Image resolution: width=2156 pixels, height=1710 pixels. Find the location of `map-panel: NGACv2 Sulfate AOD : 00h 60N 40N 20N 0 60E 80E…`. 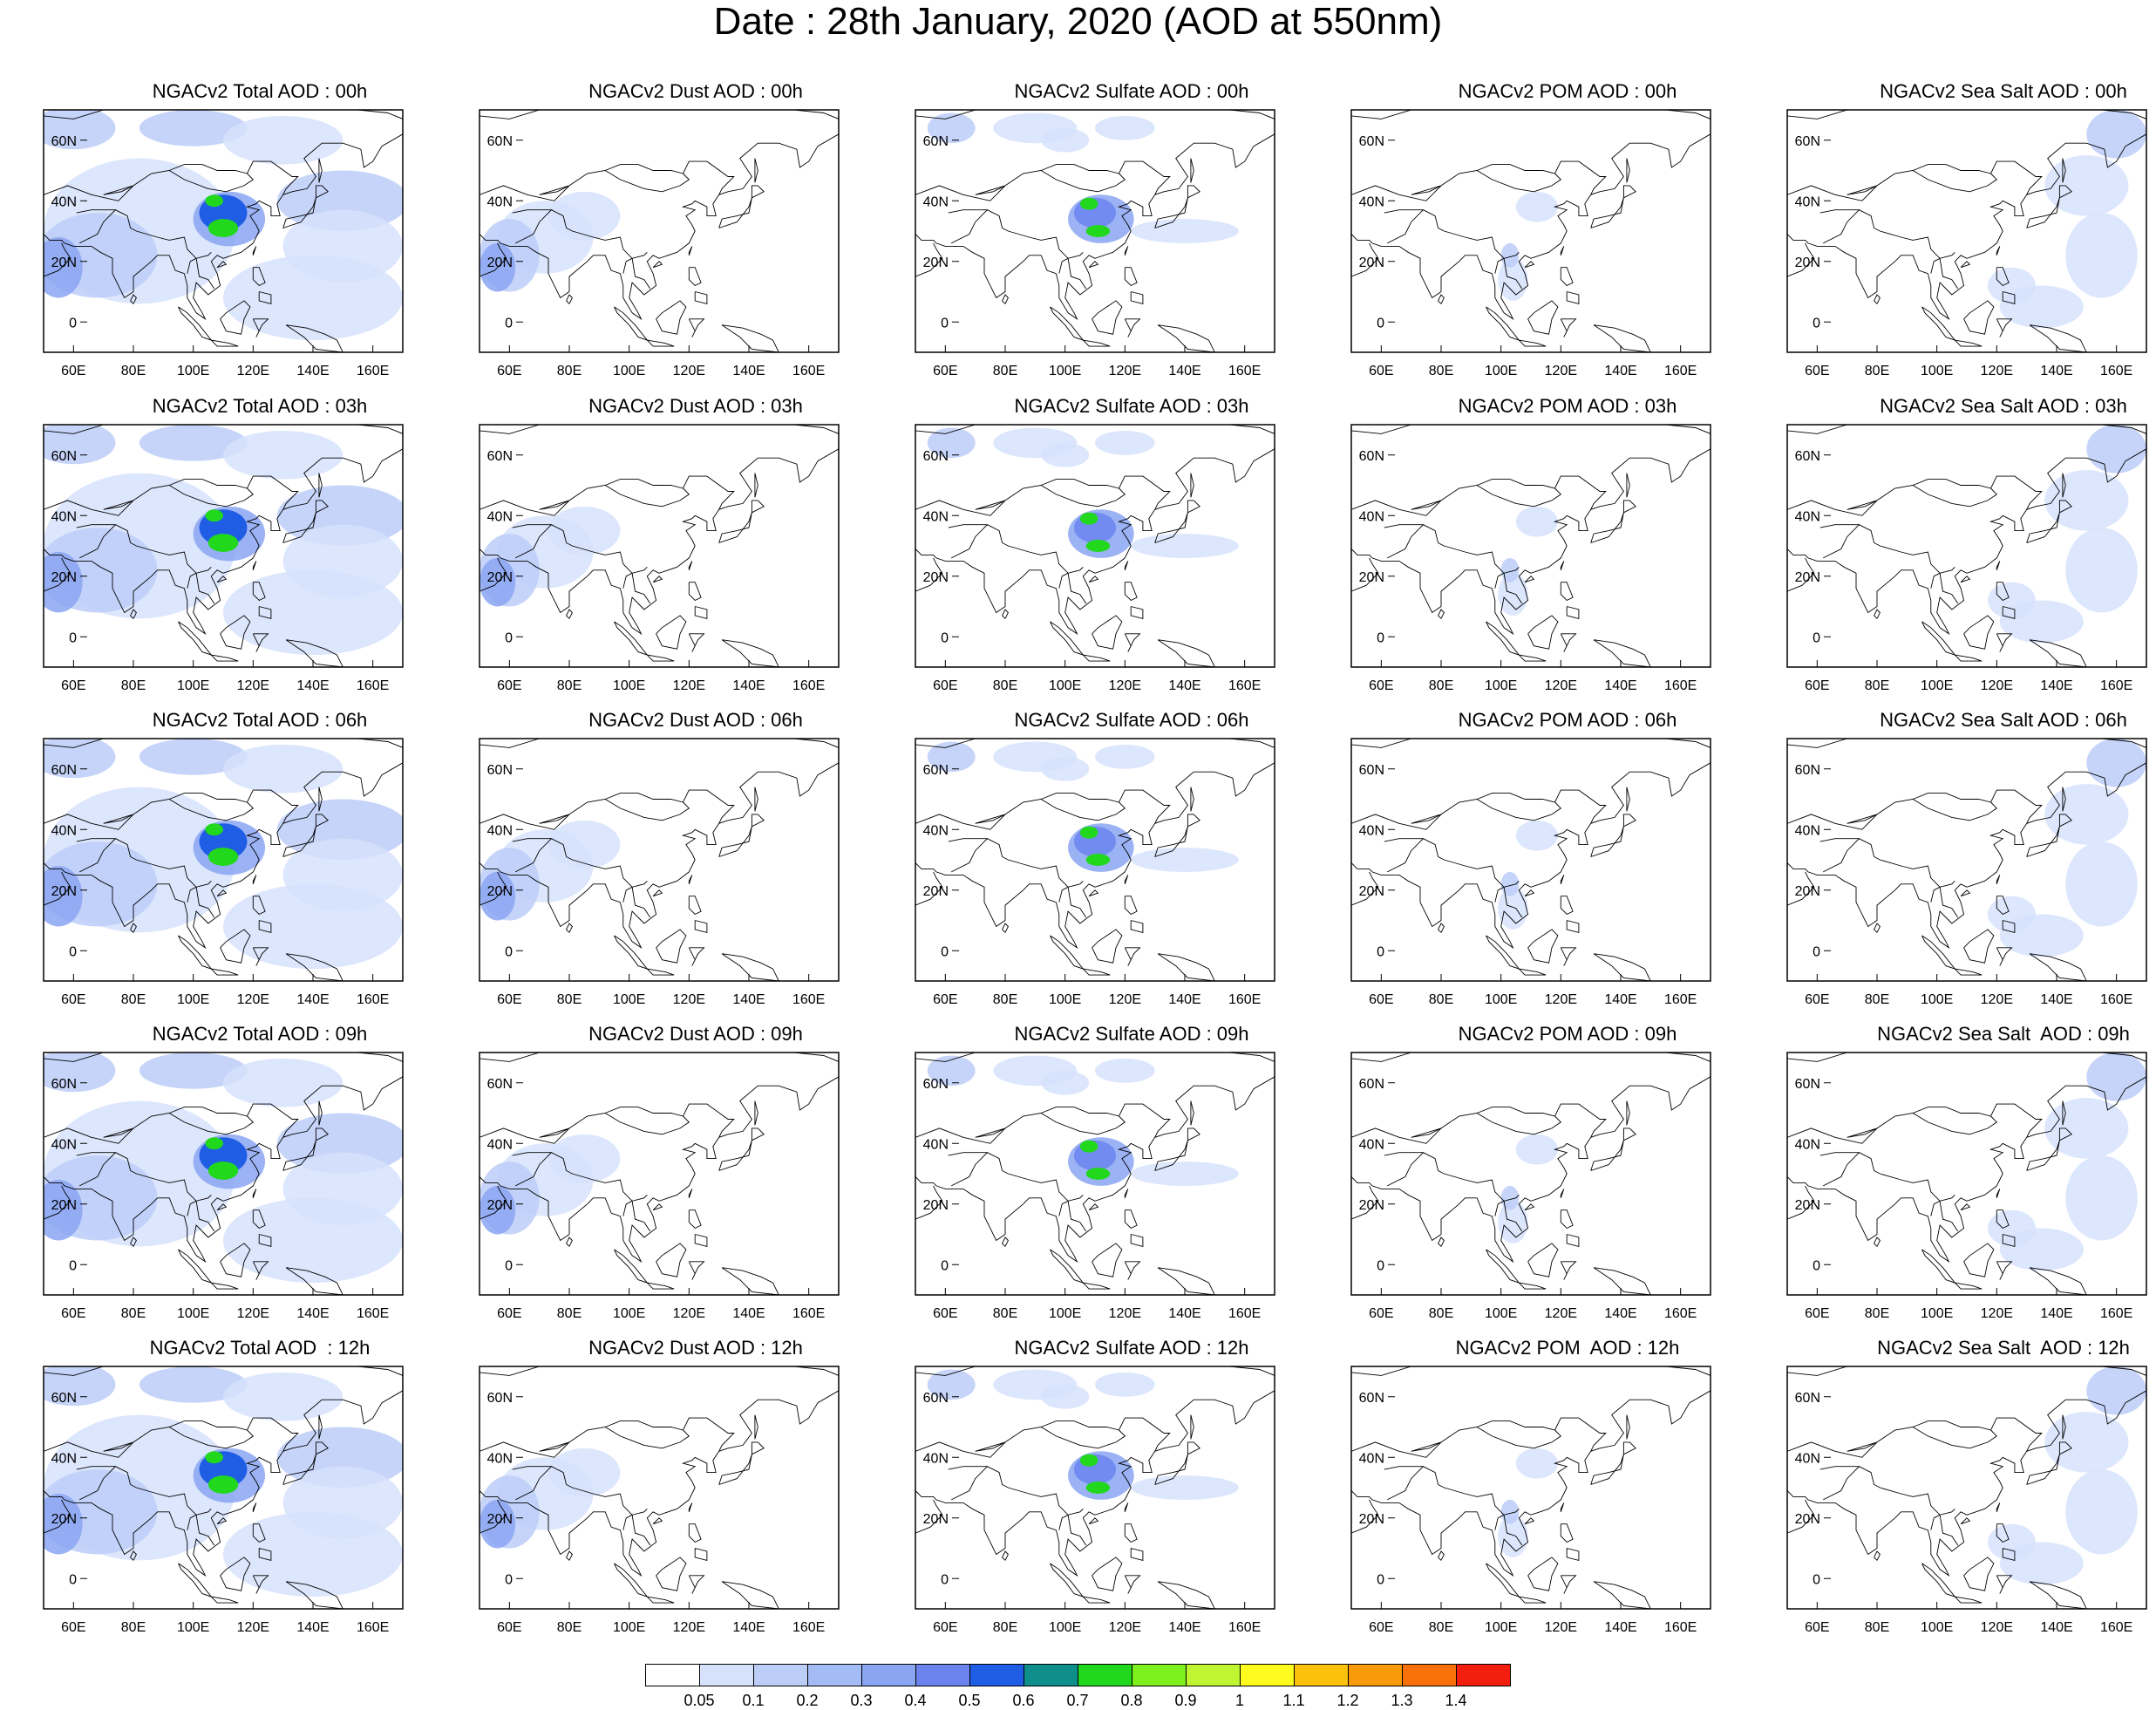

map-panel: NGACv2 Sulfate AOD : 00h 60N 40N 20N 0 60E 80E… is located at coordinates (1132, 237).